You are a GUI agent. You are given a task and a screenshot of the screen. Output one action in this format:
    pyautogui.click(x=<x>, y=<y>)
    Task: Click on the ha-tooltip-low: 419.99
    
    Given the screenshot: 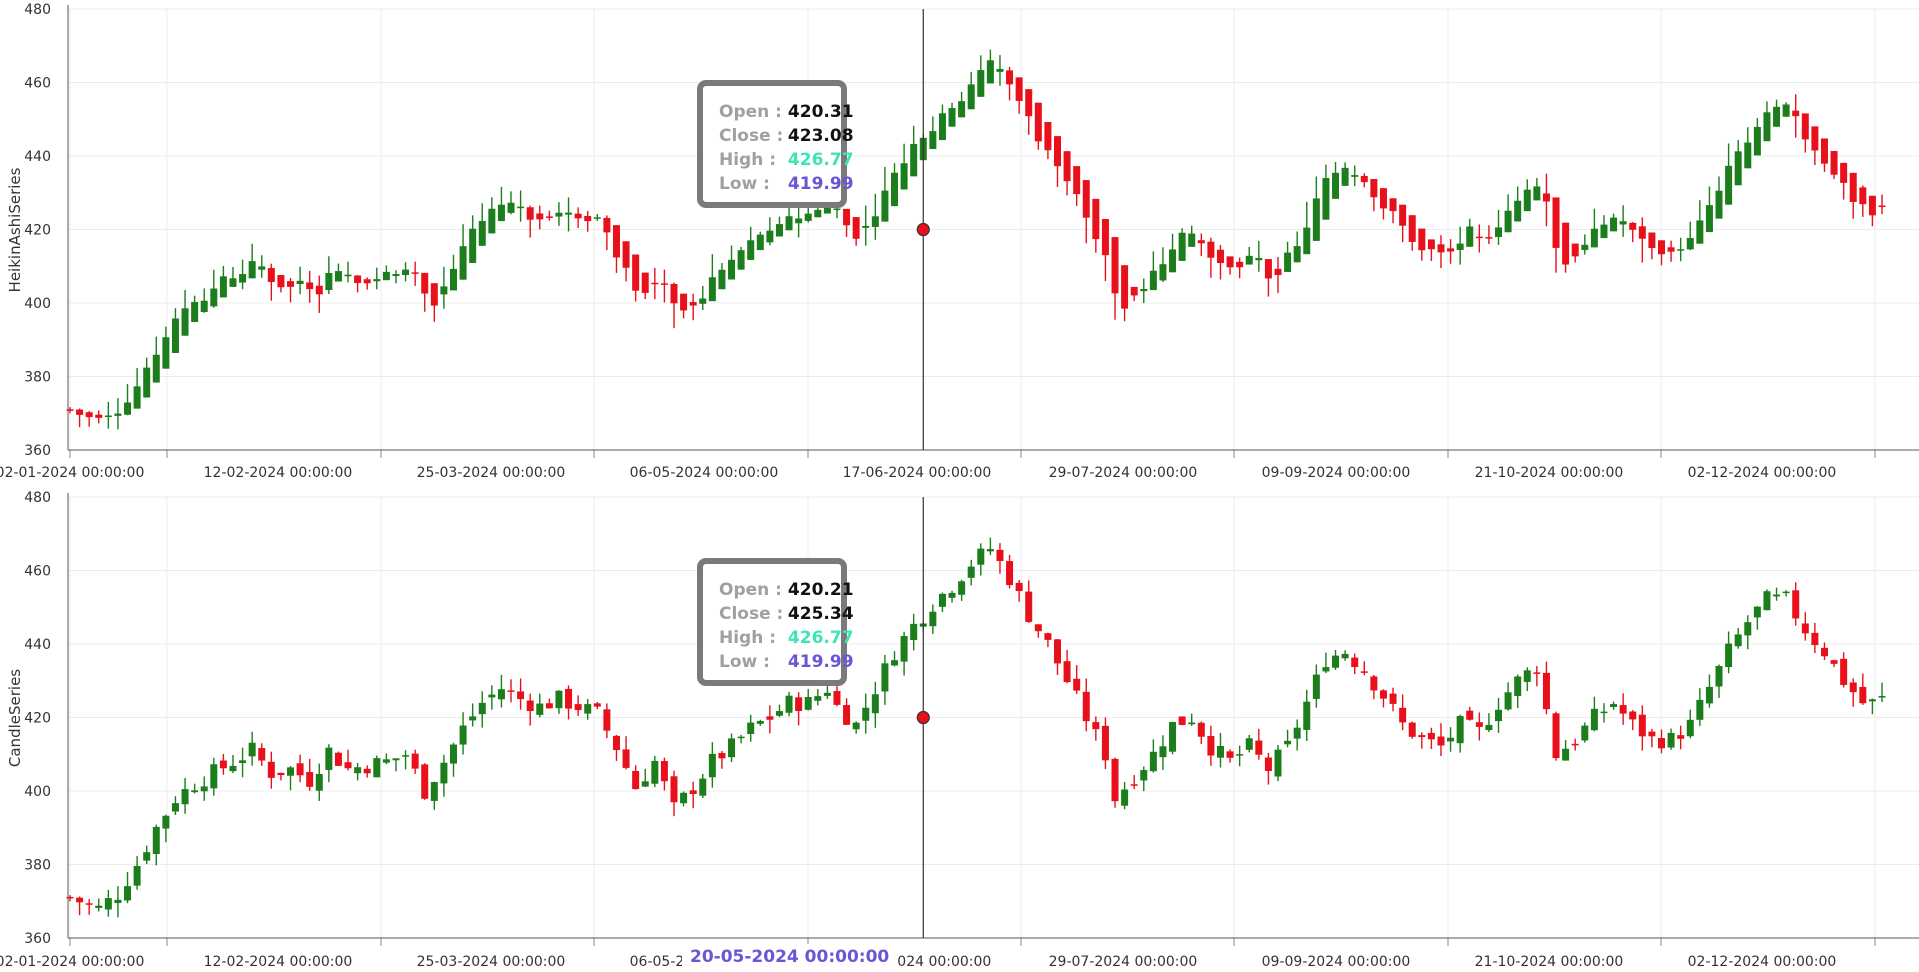 What is the action you would take?
    pyautogui.click(x=820, y=184)
    